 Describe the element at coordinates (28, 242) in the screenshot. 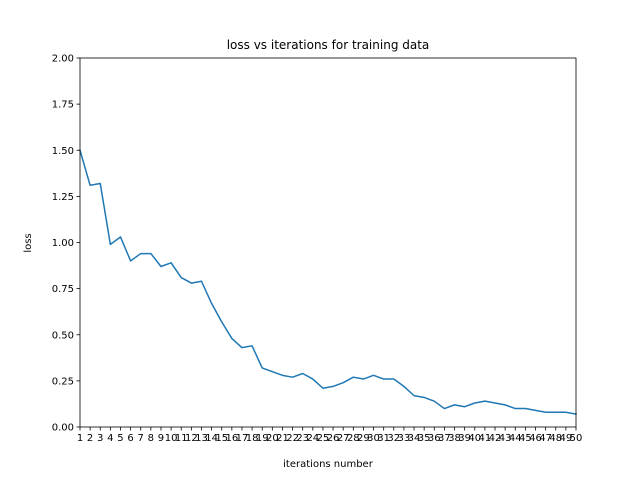

I see `y-axis-title: loss` at that location.